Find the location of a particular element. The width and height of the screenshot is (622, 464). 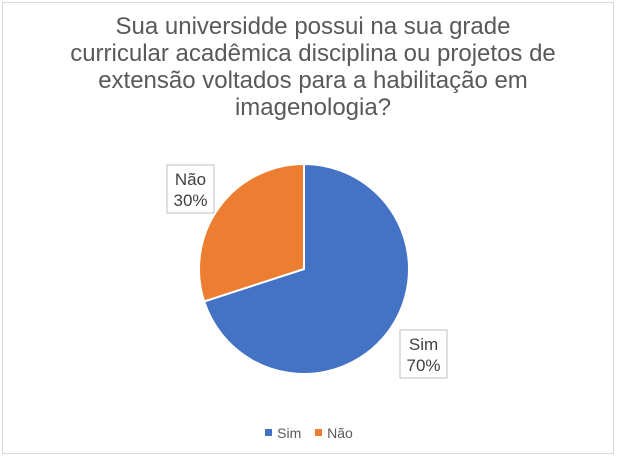

data-label-nao: Não 30% is located at coordinates (190, 189).